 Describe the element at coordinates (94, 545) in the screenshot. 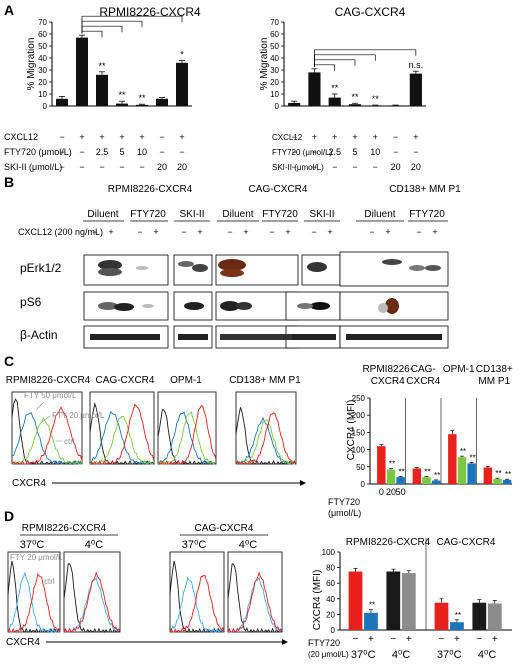

I see `hist-d-temp-2: 4⁰C` at that location.